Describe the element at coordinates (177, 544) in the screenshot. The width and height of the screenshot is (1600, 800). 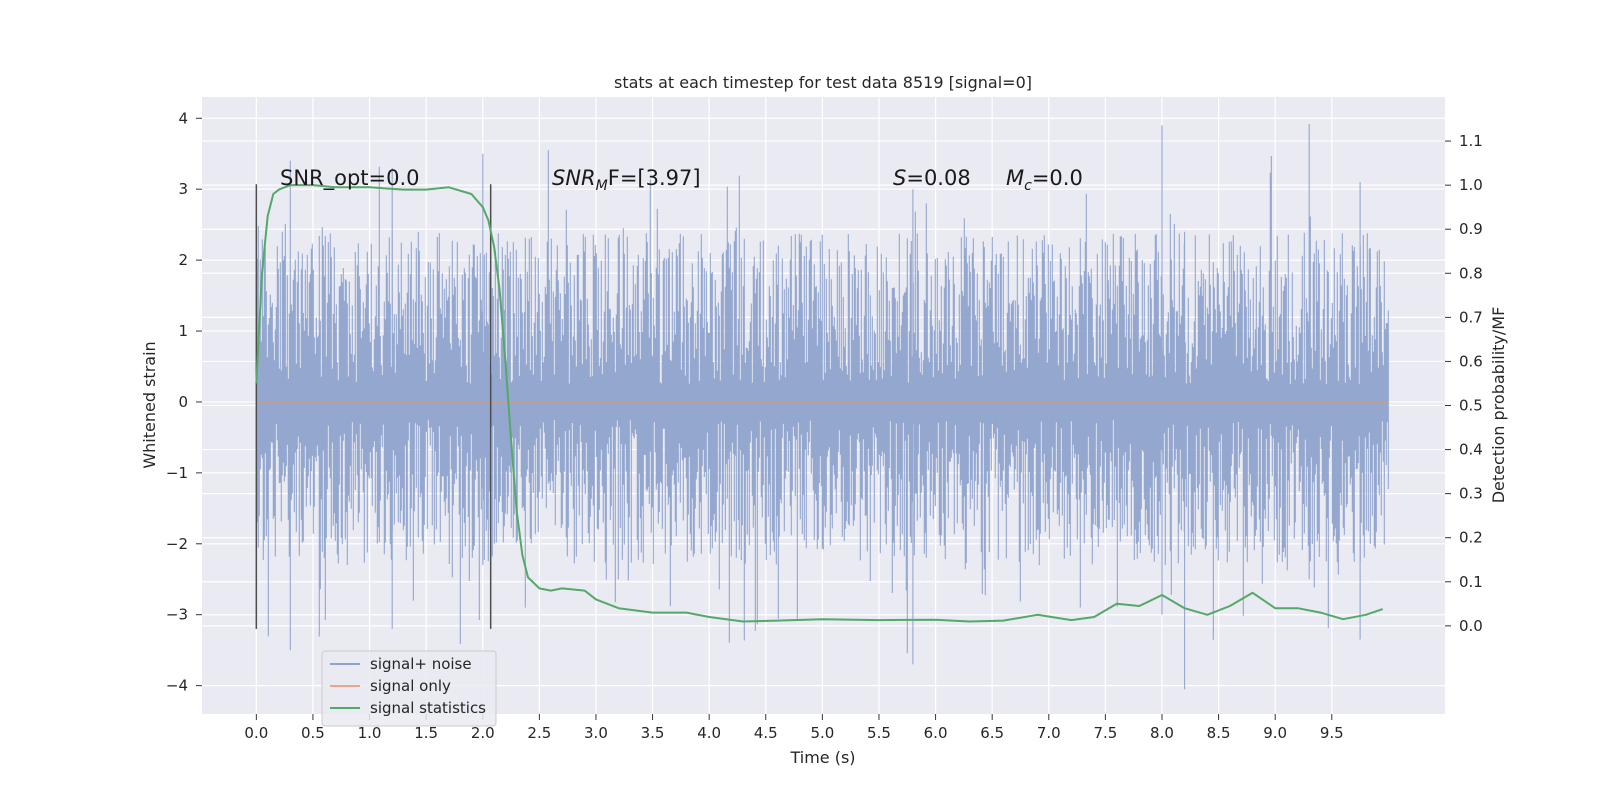
I see `y-tick-label-left: −2` at that location.